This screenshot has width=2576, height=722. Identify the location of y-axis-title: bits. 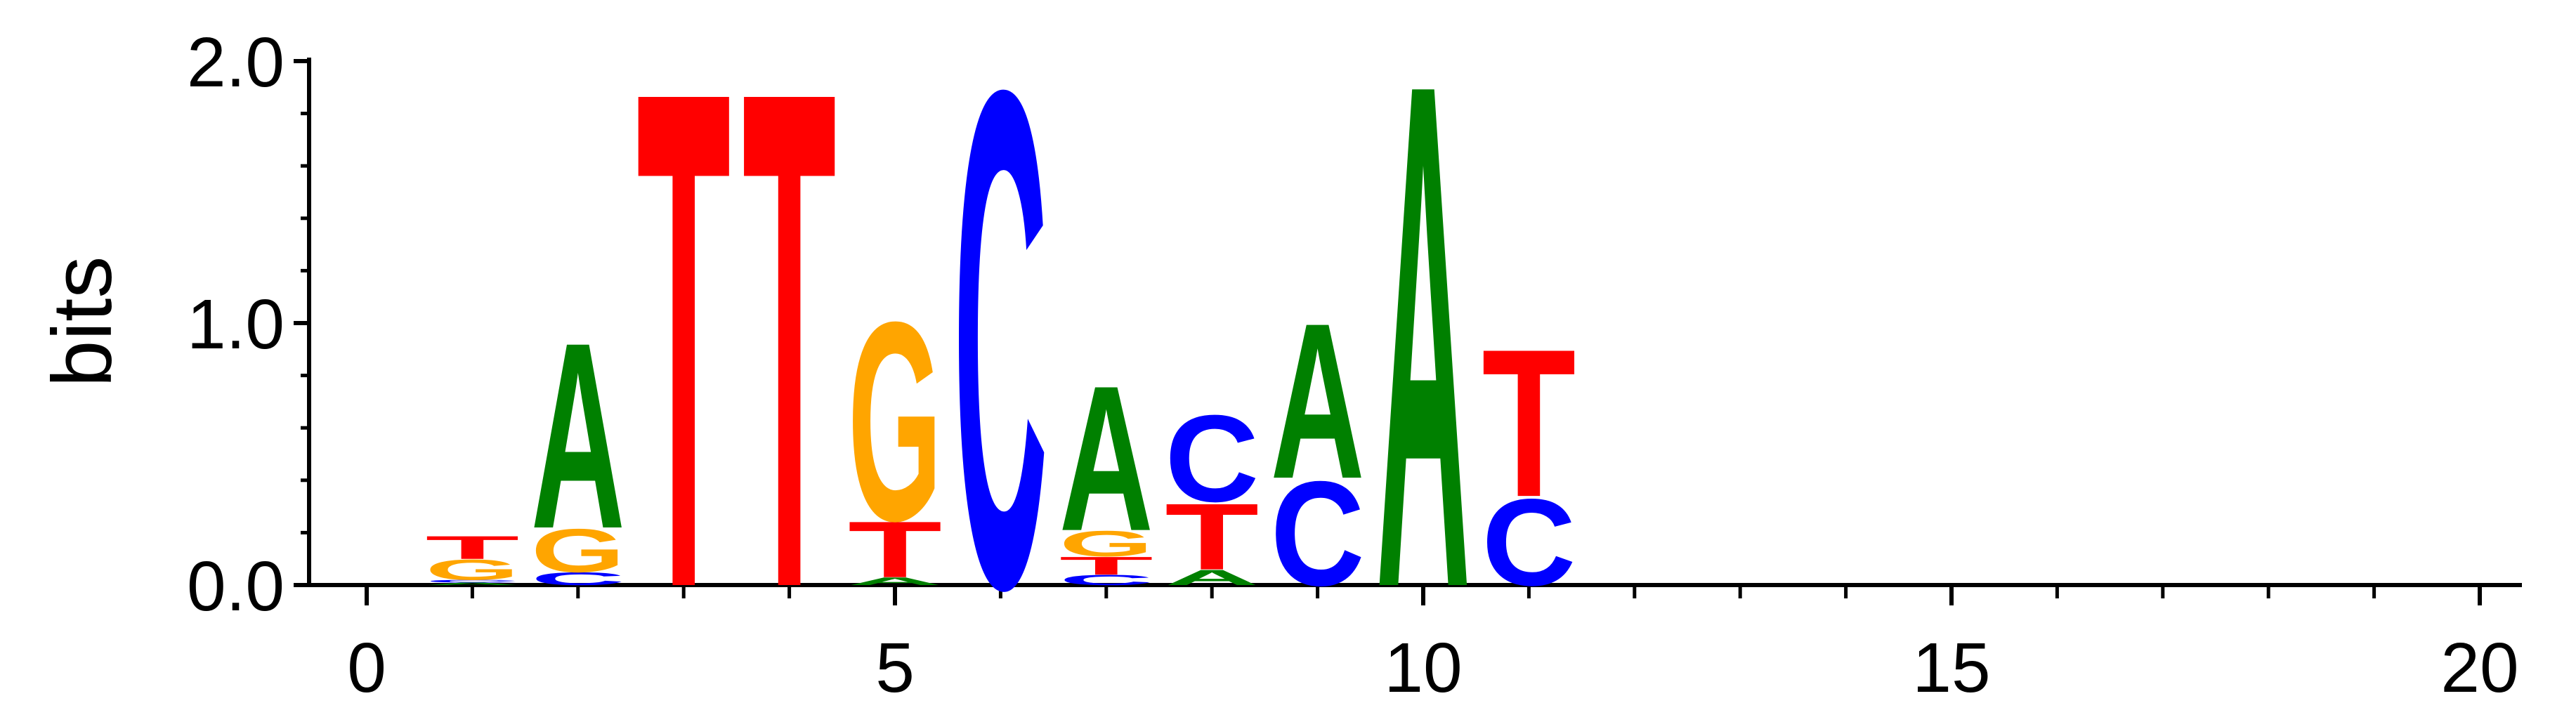
(82, 322).